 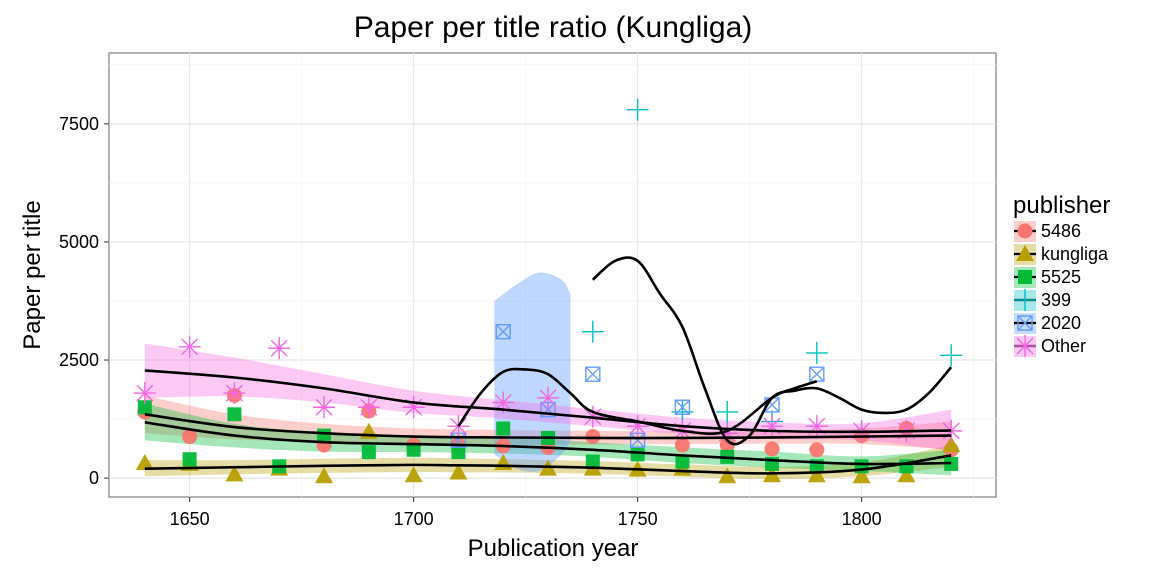 I want to click on legend-item-other: Other, so click(x=1050, y=346).